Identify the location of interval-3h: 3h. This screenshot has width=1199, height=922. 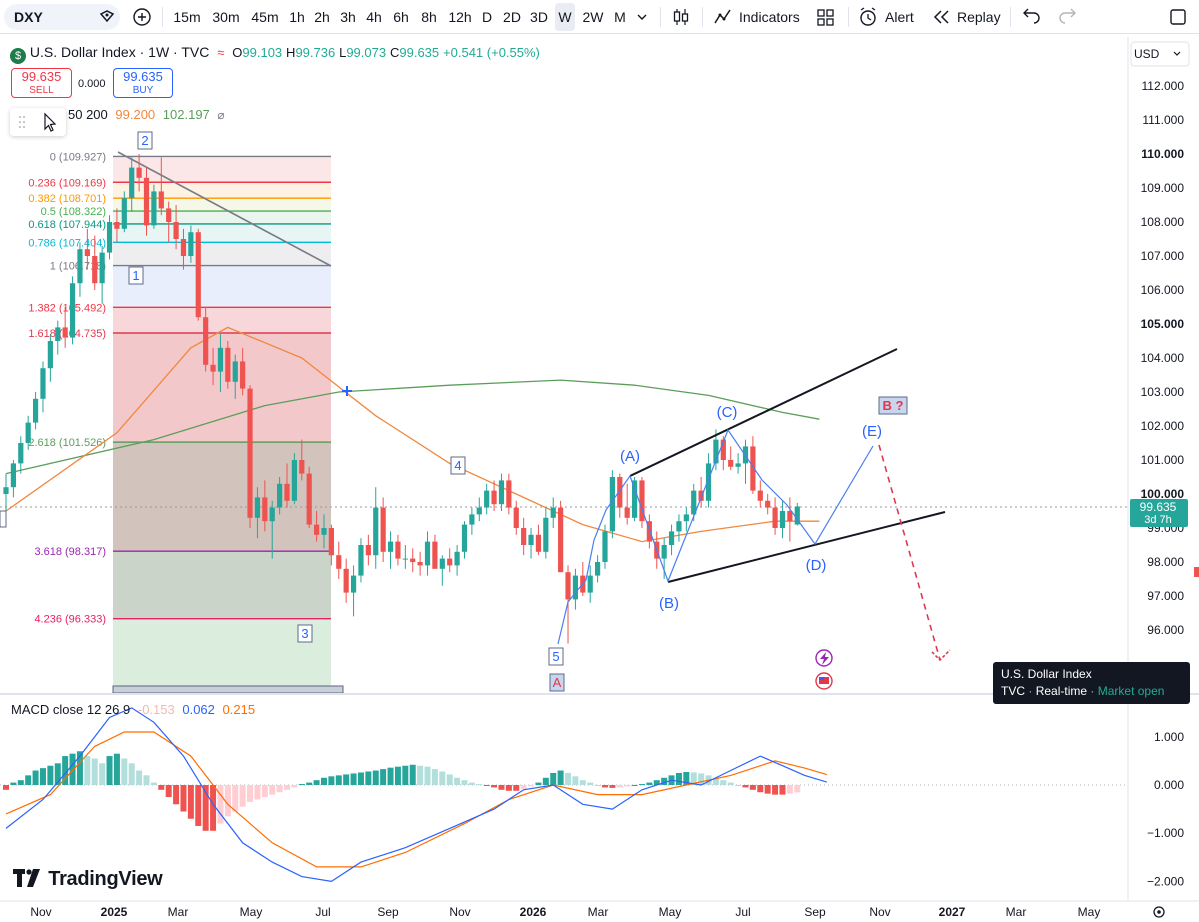
(348, 17).